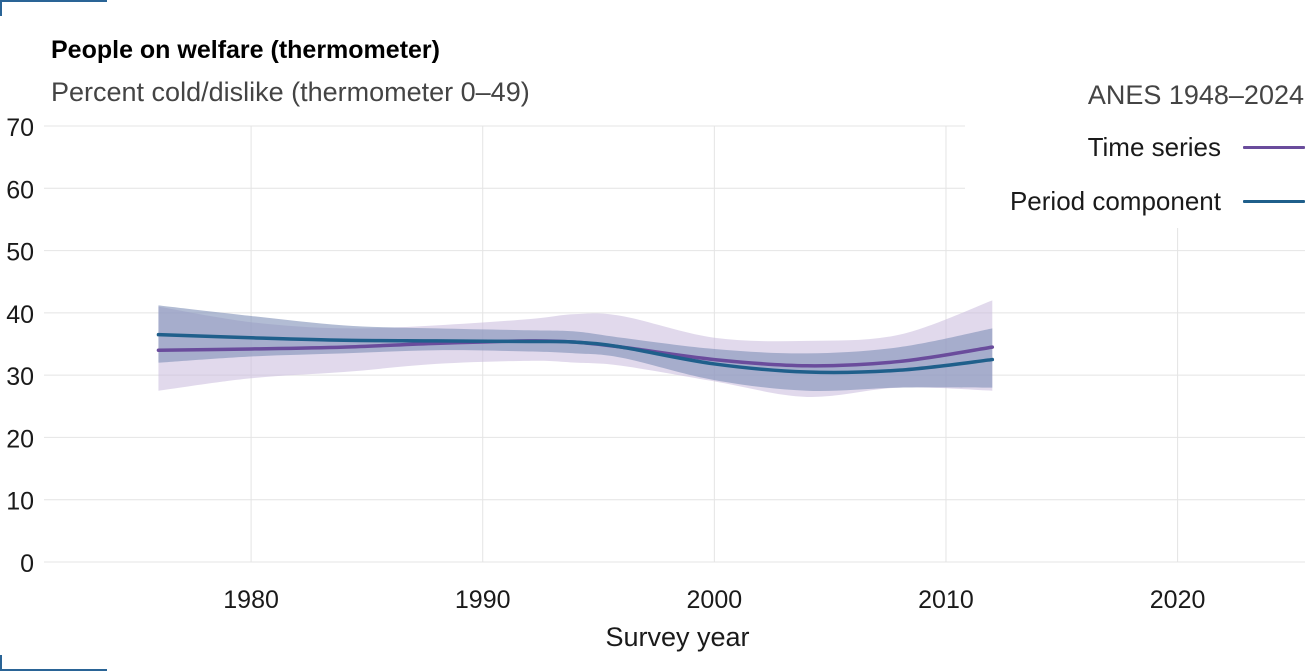  What do you see at coordinates (483, 600) in the screenshot?
I see `x-tick-label: 1990` at bounding box center [483, 600].